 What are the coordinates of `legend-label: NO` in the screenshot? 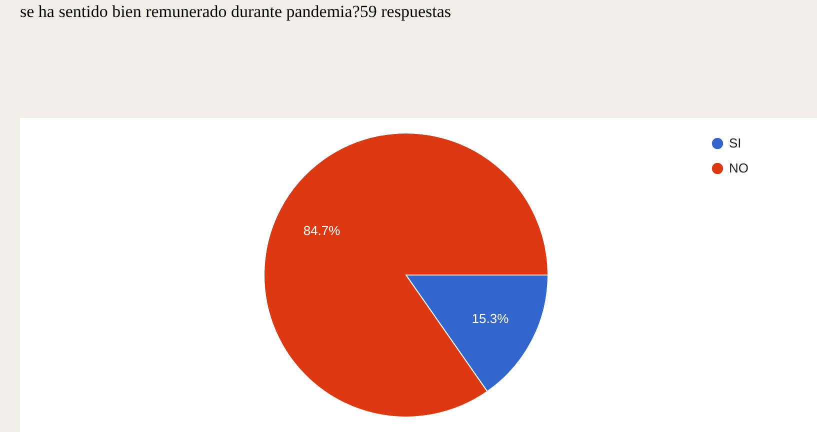 It's located at (738, 168).